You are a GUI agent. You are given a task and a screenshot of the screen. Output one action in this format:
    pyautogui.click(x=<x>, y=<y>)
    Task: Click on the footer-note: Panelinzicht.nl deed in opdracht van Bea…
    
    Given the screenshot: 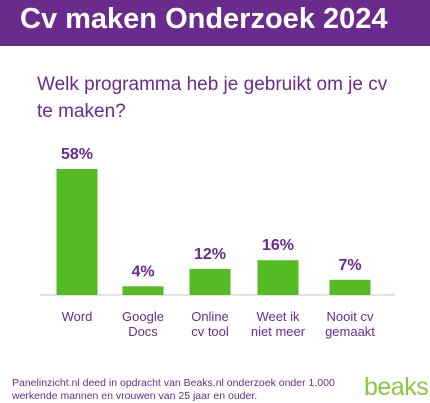 What is the action you would take?
    pyautogui.click(x=173, y=389)
    